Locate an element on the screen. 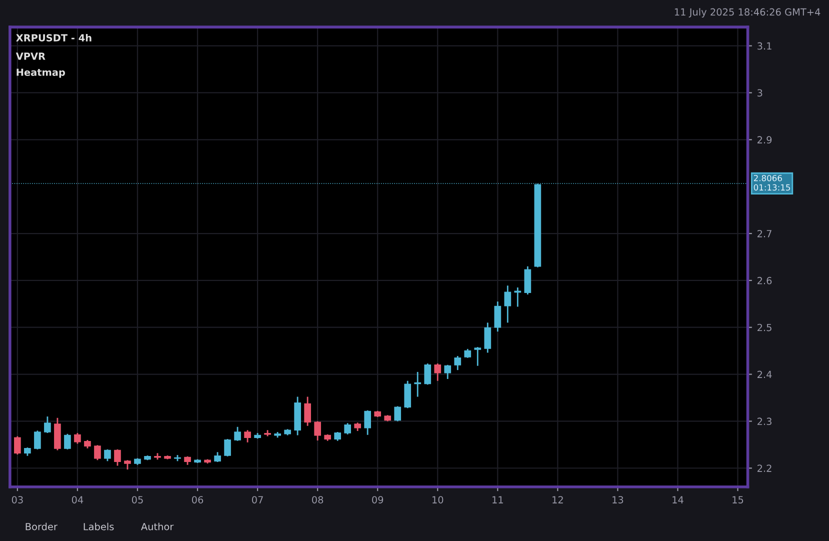 This screenshot has height=541, width=829. text: XRPUSDT - 4h is located at coordinates (54, 38).